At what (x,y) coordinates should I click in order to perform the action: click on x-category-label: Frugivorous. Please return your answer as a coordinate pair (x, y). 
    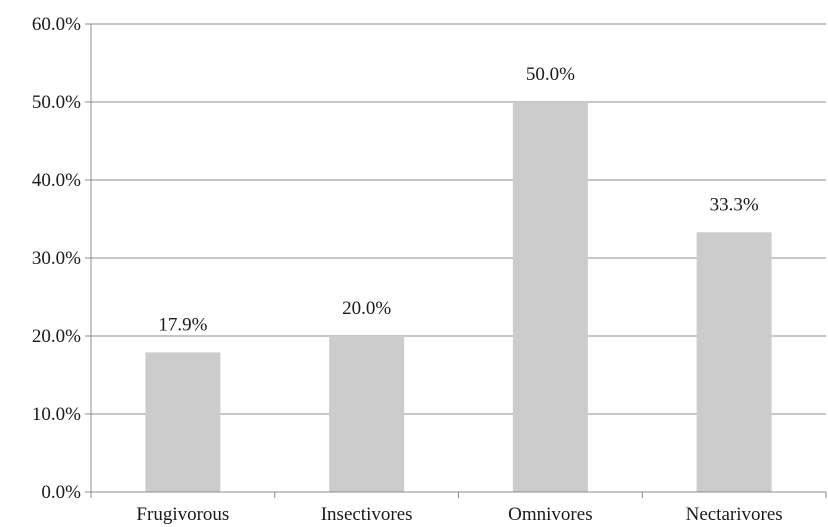
    Looking at the image, I should click on (182, 514).